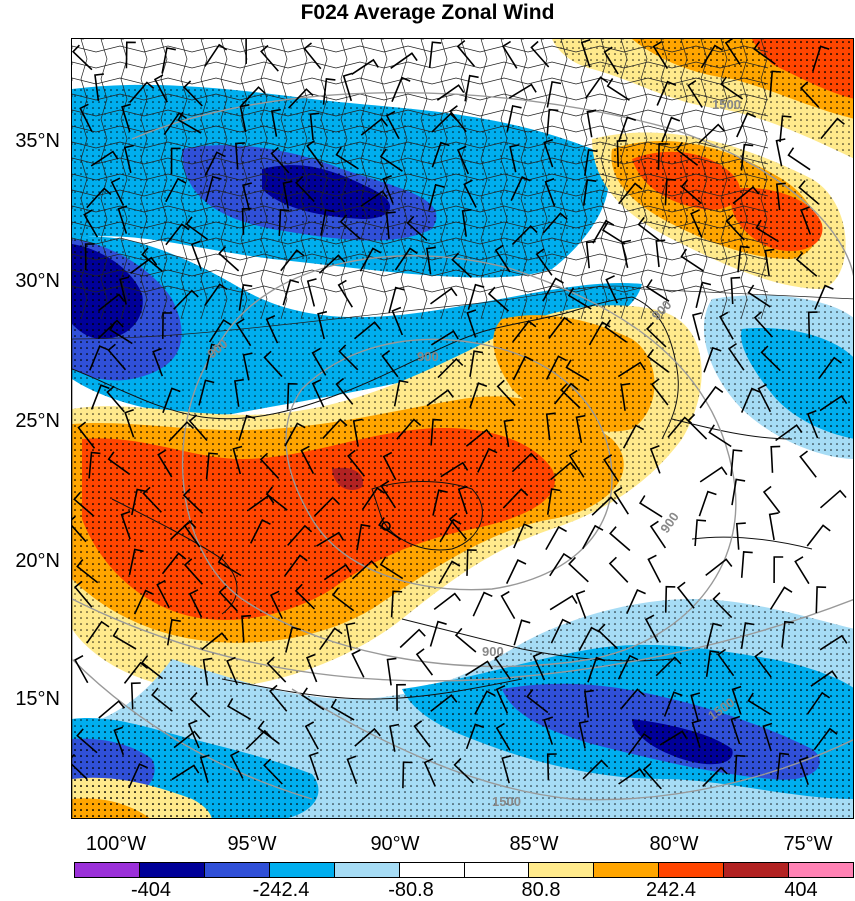 This screenshot has height=901, width=855. Describe the element at coordinates (428, 356) in the screenshot. I see `contour-label: 900` at that location.